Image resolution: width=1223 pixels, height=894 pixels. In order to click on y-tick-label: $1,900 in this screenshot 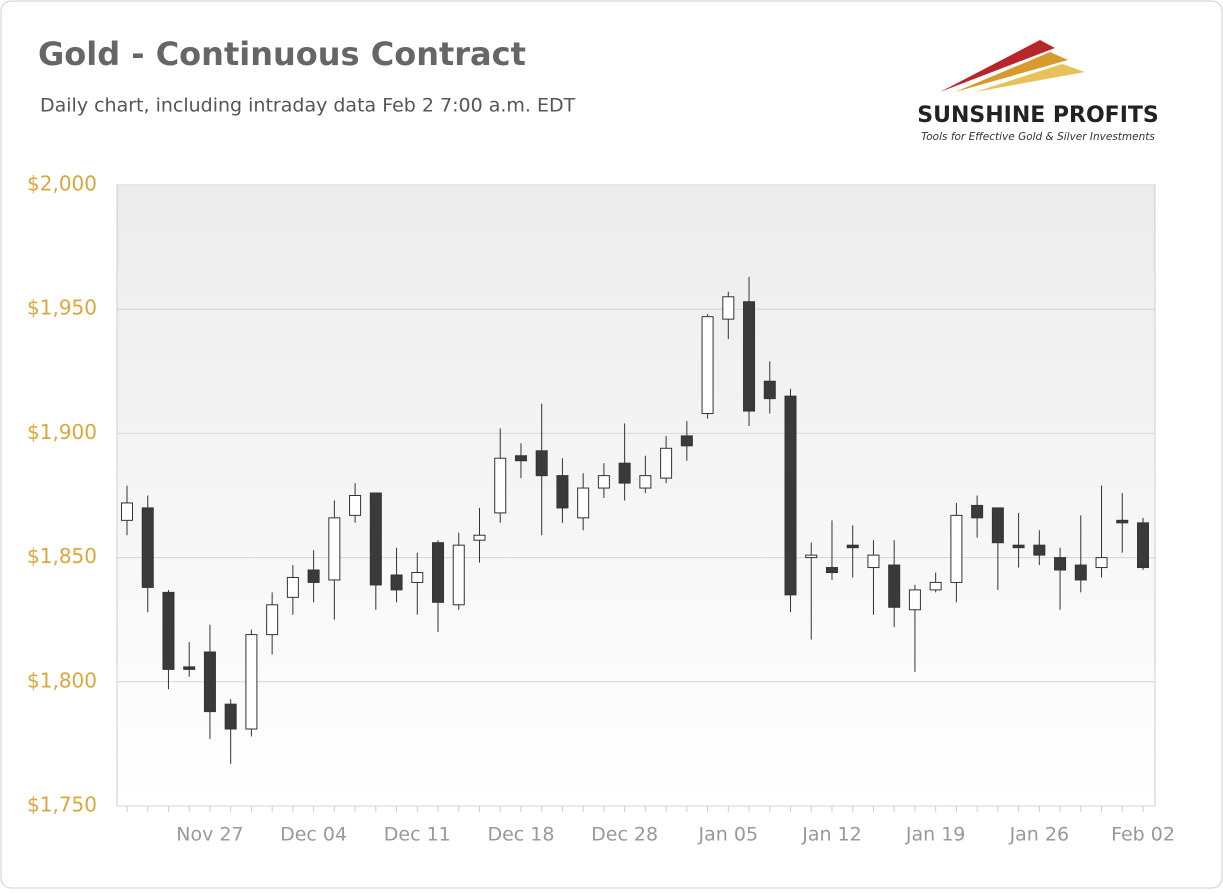, I will do `click(62, 432)`.